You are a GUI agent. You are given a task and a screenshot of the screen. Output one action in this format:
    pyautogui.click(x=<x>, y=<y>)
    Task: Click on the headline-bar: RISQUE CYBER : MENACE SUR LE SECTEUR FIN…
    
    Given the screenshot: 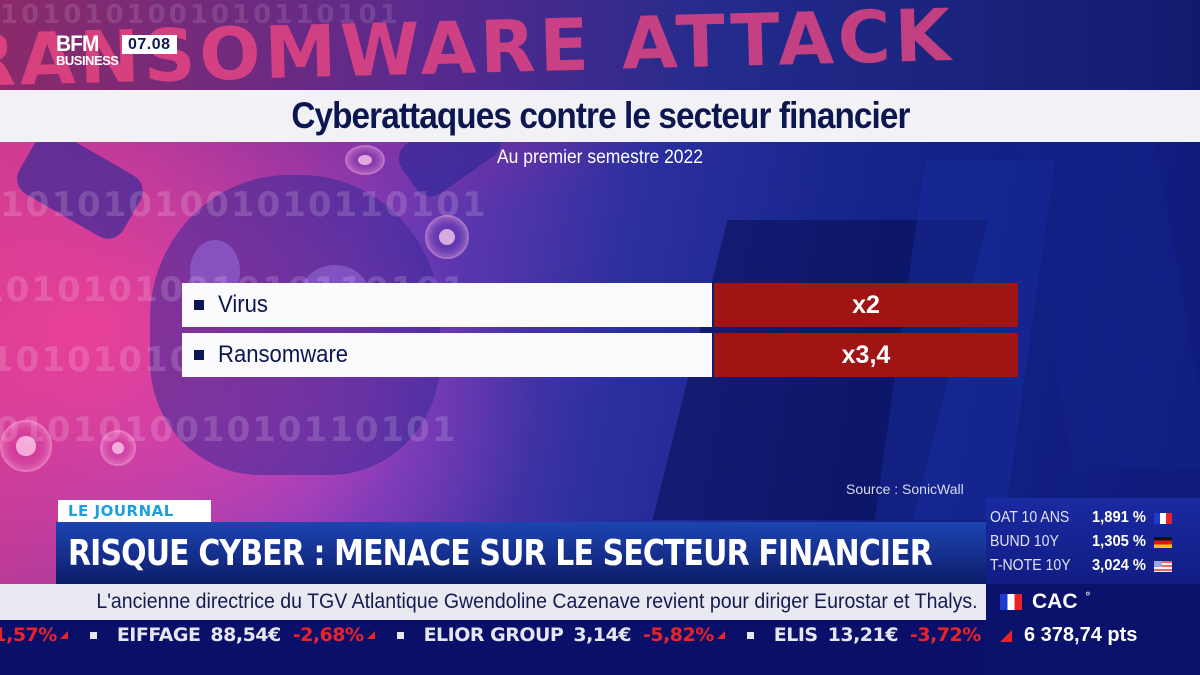 What is the action you would take?
    pyautogui.click(x=521, y=553)
    